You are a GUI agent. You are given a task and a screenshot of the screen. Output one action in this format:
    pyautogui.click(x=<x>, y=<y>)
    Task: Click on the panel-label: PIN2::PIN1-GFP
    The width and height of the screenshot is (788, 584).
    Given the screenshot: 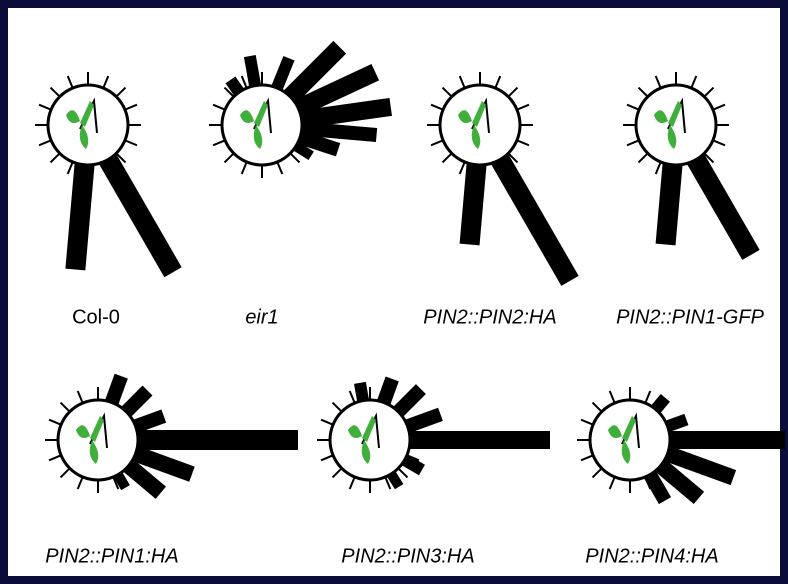 What is the action you would take?
    pyautogui.click(x=690, y=317)
    